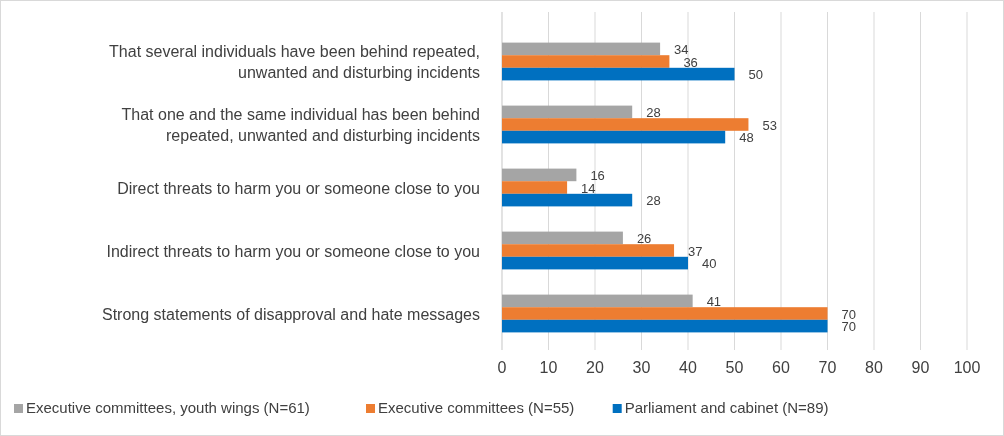 The image size is (1004, 436). Describe the element at coordinates (874, 367) in the screenshot. I see `x-tick-label: 80` at that location.